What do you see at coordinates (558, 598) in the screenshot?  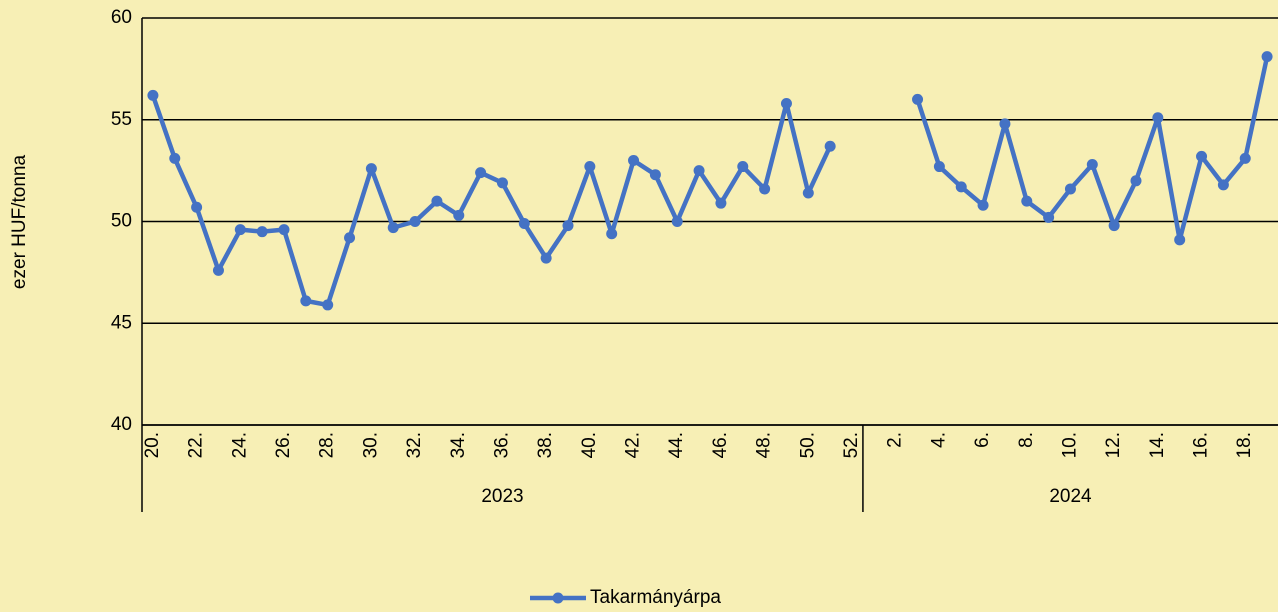 I see `legend-marker` at bounding box center [558, 598].